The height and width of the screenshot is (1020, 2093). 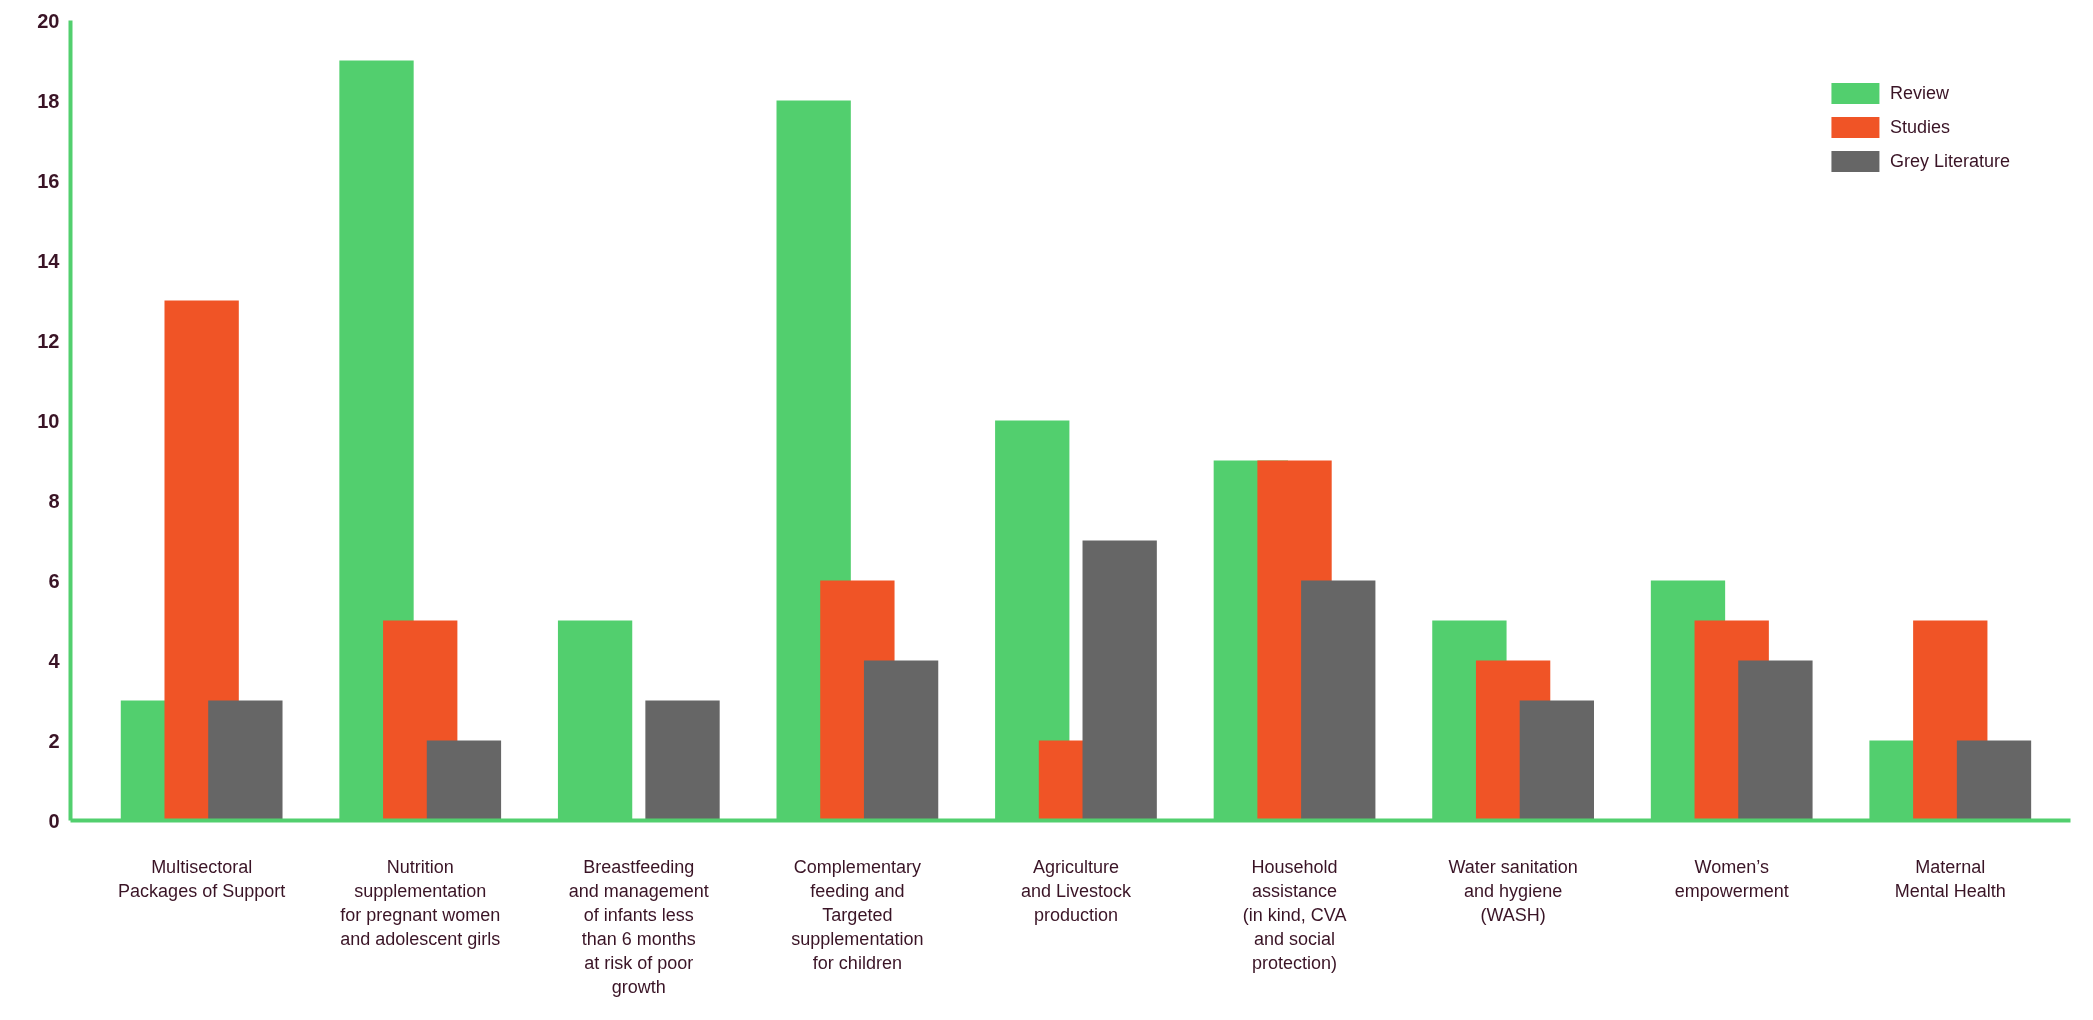 What do you see at coordinates (54, 660) in the screenshot?
I see `y-tick-label: 4` at bounding box center [54, 660].